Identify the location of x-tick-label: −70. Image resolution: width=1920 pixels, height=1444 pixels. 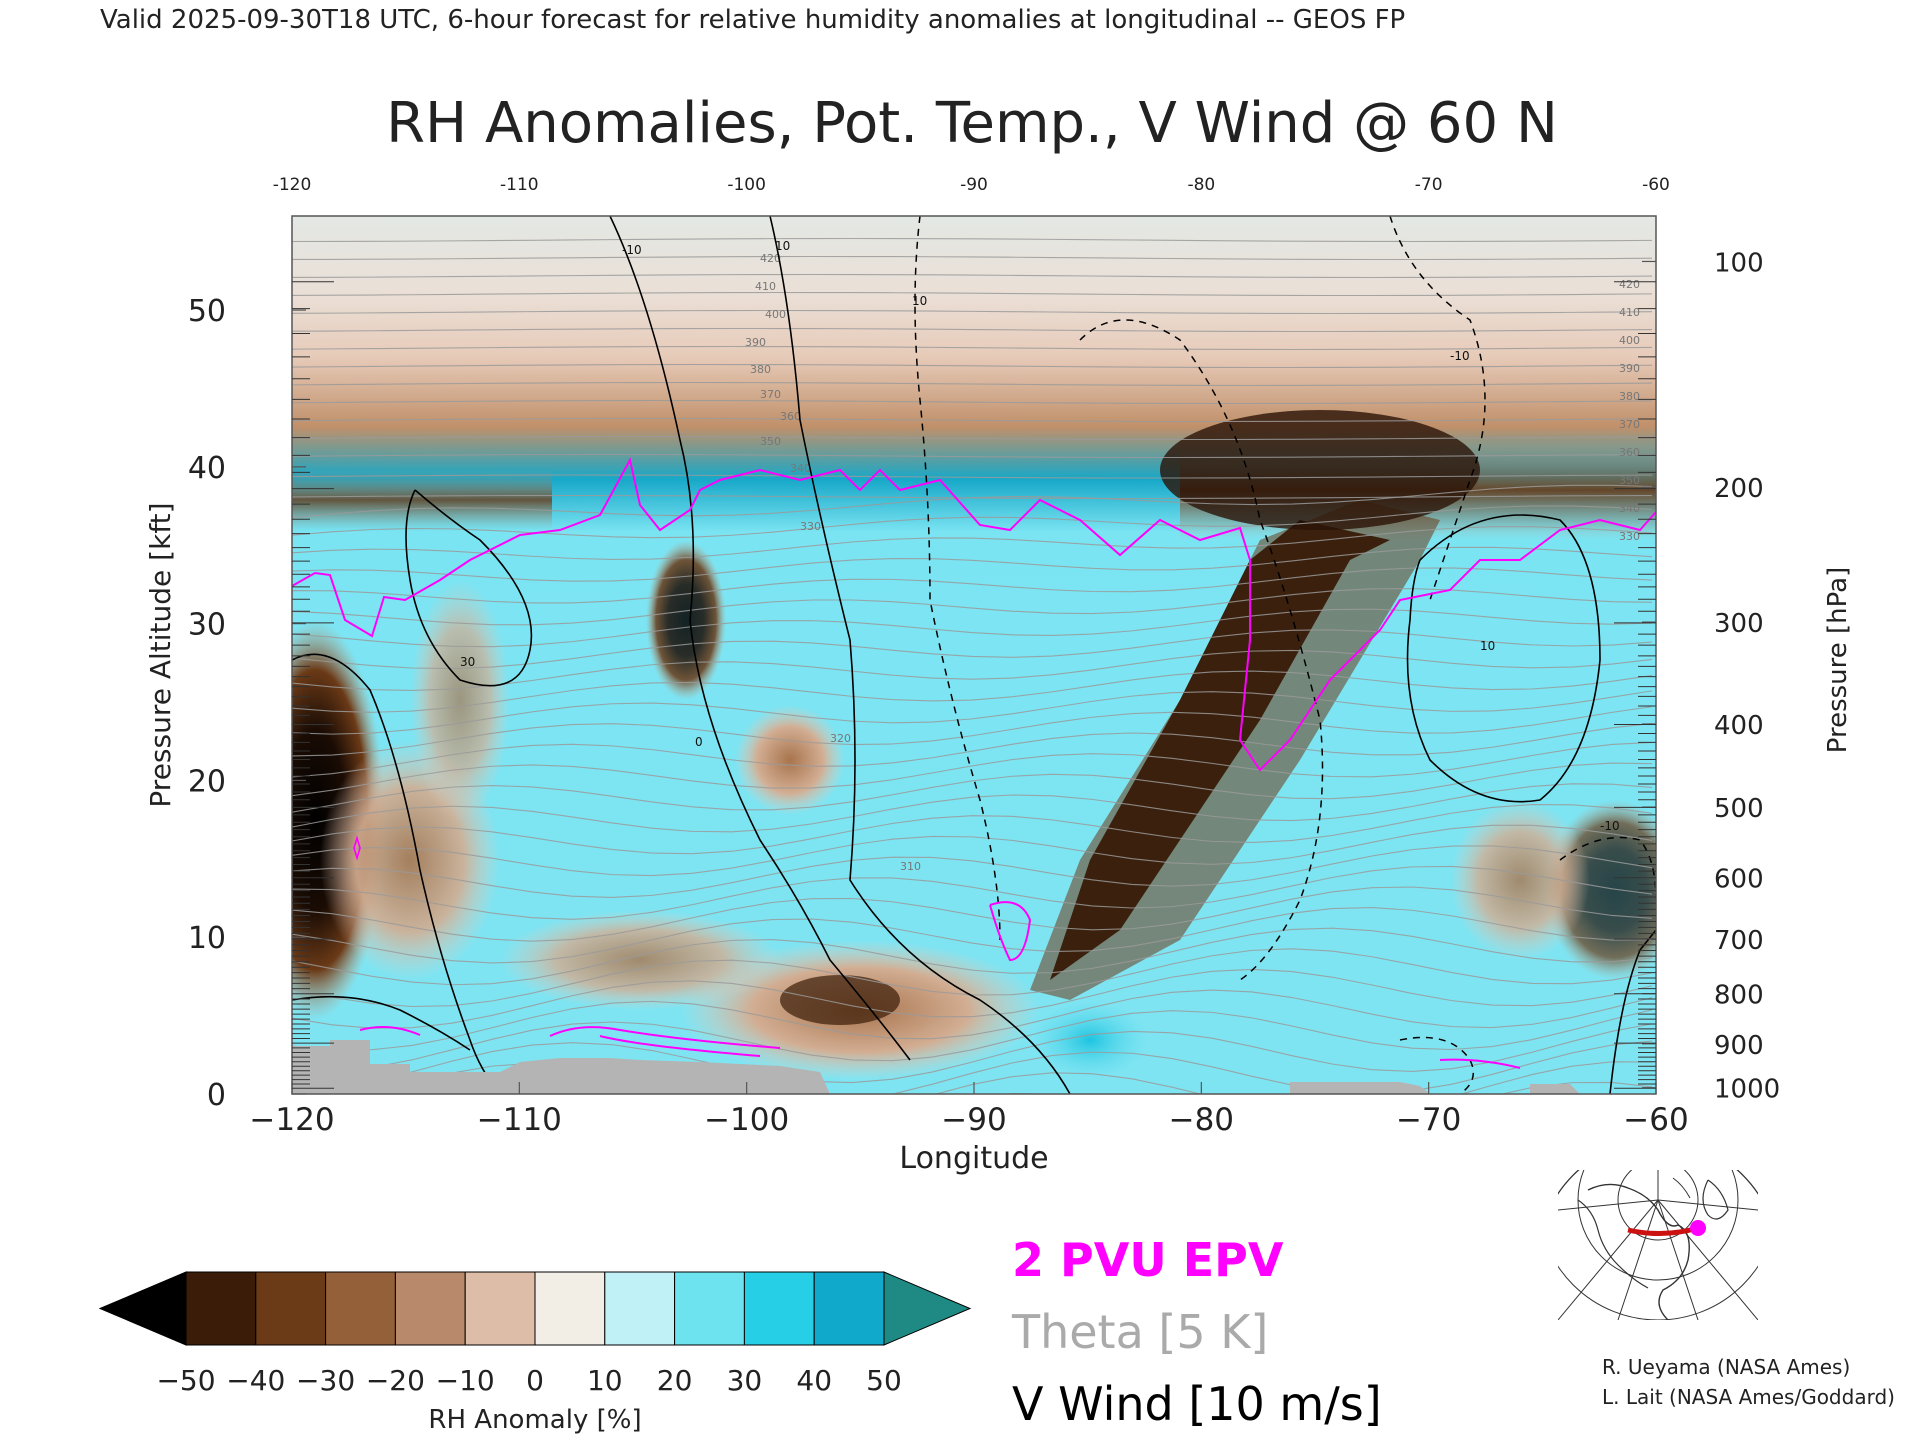
(1428, 1120).